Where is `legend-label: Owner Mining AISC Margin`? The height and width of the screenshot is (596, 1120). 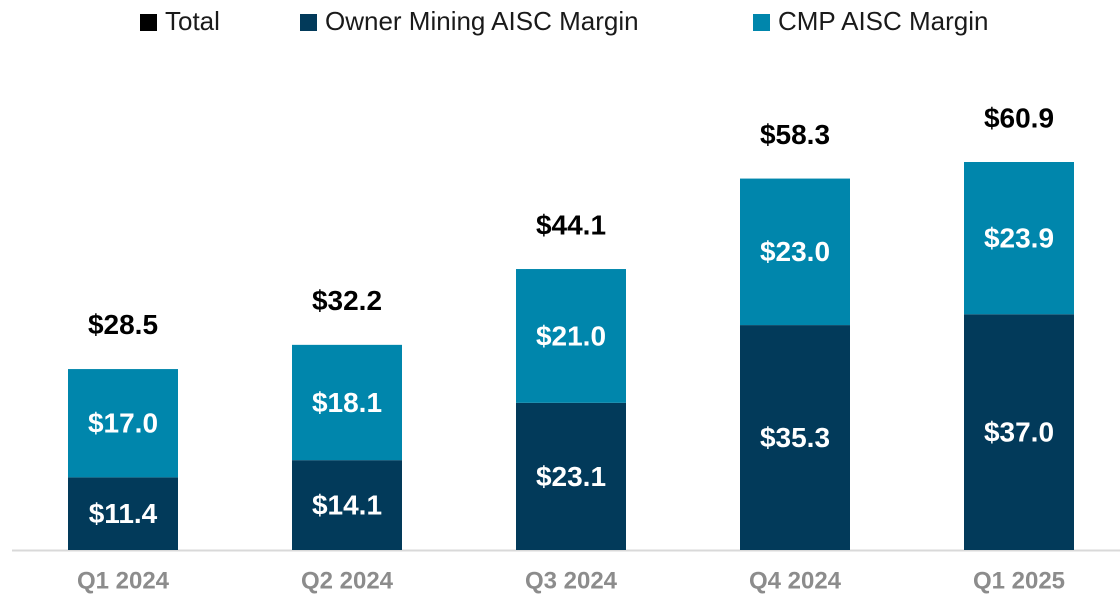 legend-label: Owner Mining AISC Margin is located at coordinates (482, 21).